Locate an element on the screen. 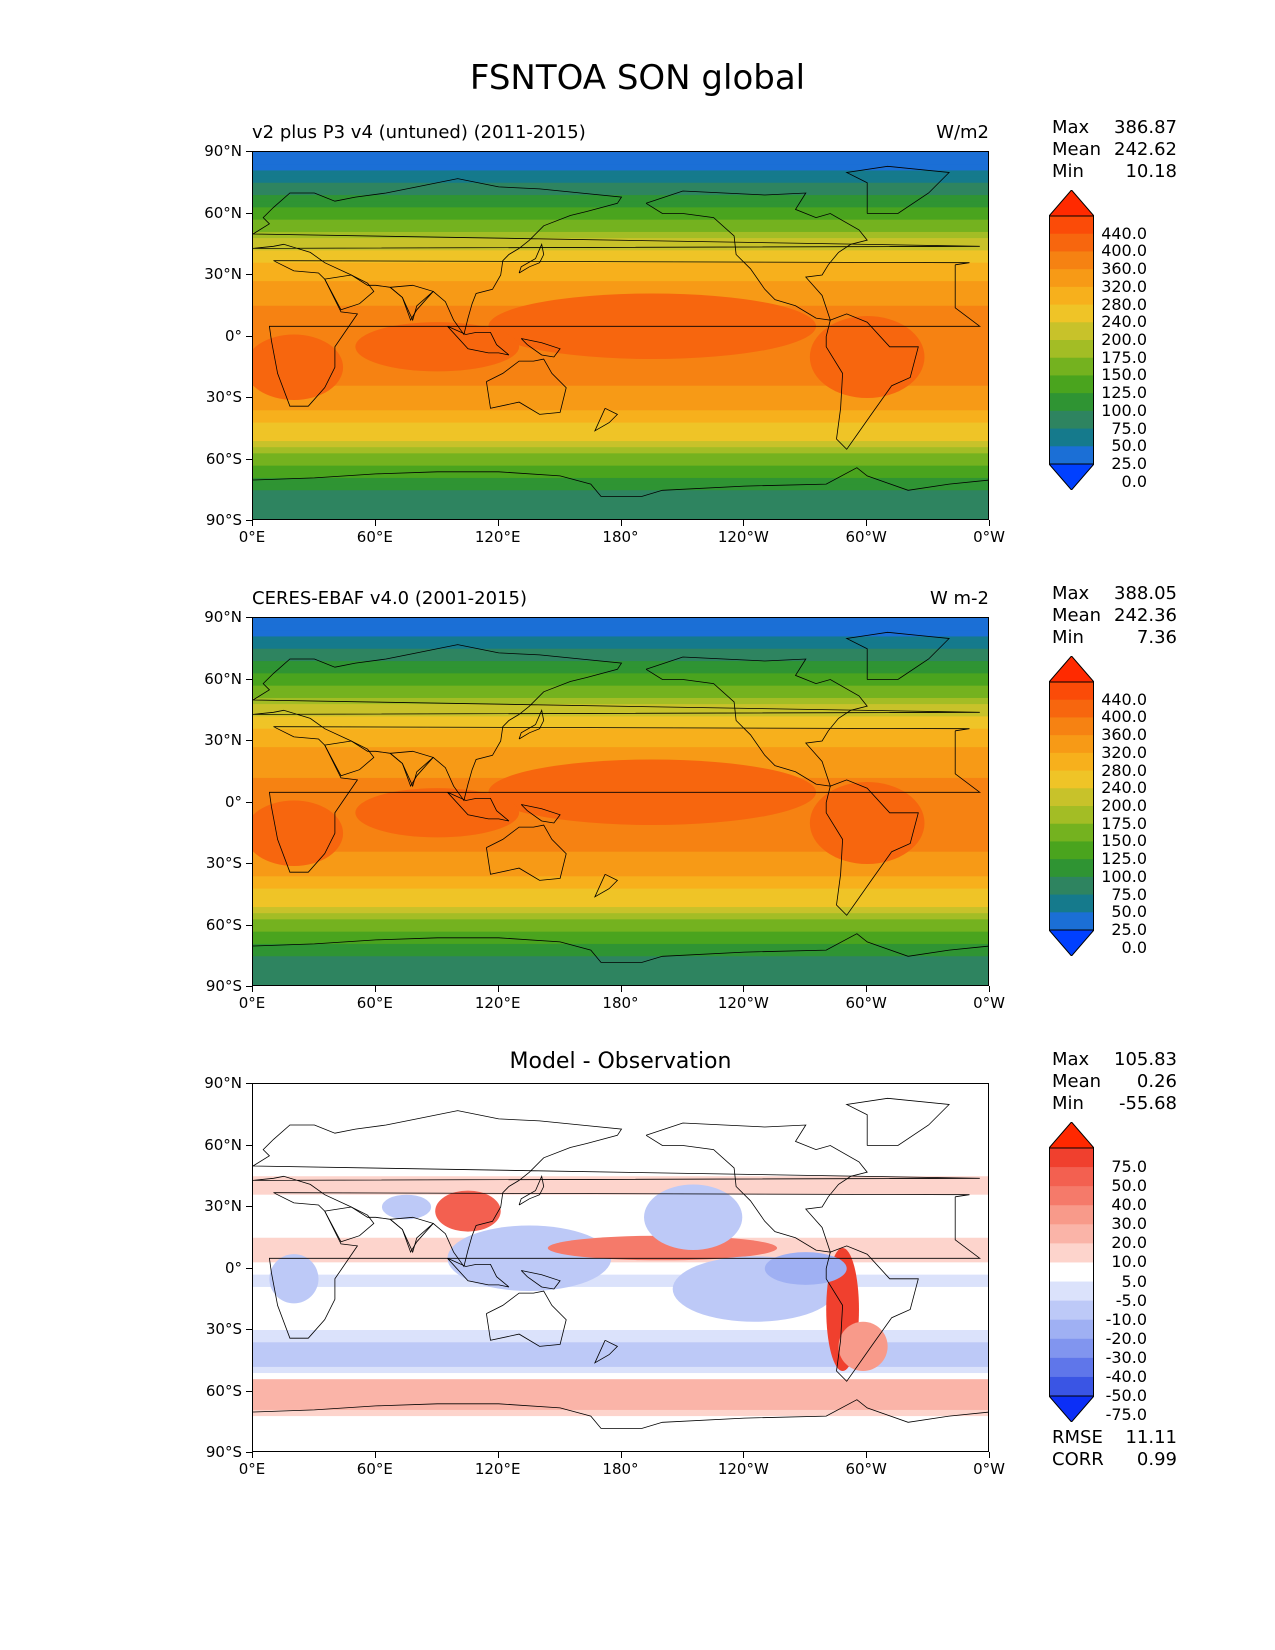  stats-obs: Max 388.05 Mean 242.36 Min 7.36 is located at coordinates (1114, 616).